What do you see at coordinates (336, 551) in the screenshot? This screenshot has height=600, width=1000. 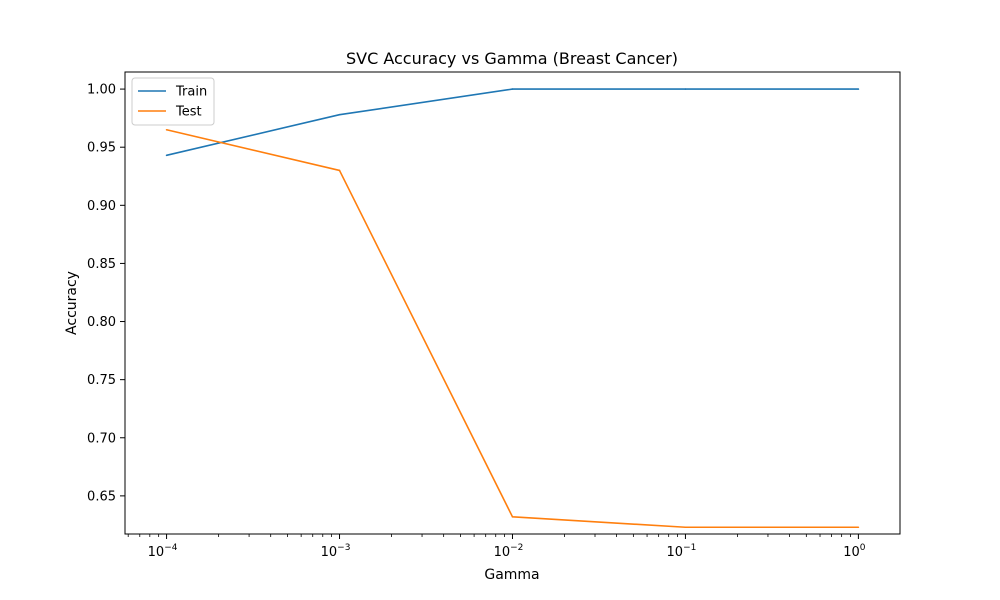 I see `x-tick-label-1: 10⁻³` at bounding box center [336, 551].